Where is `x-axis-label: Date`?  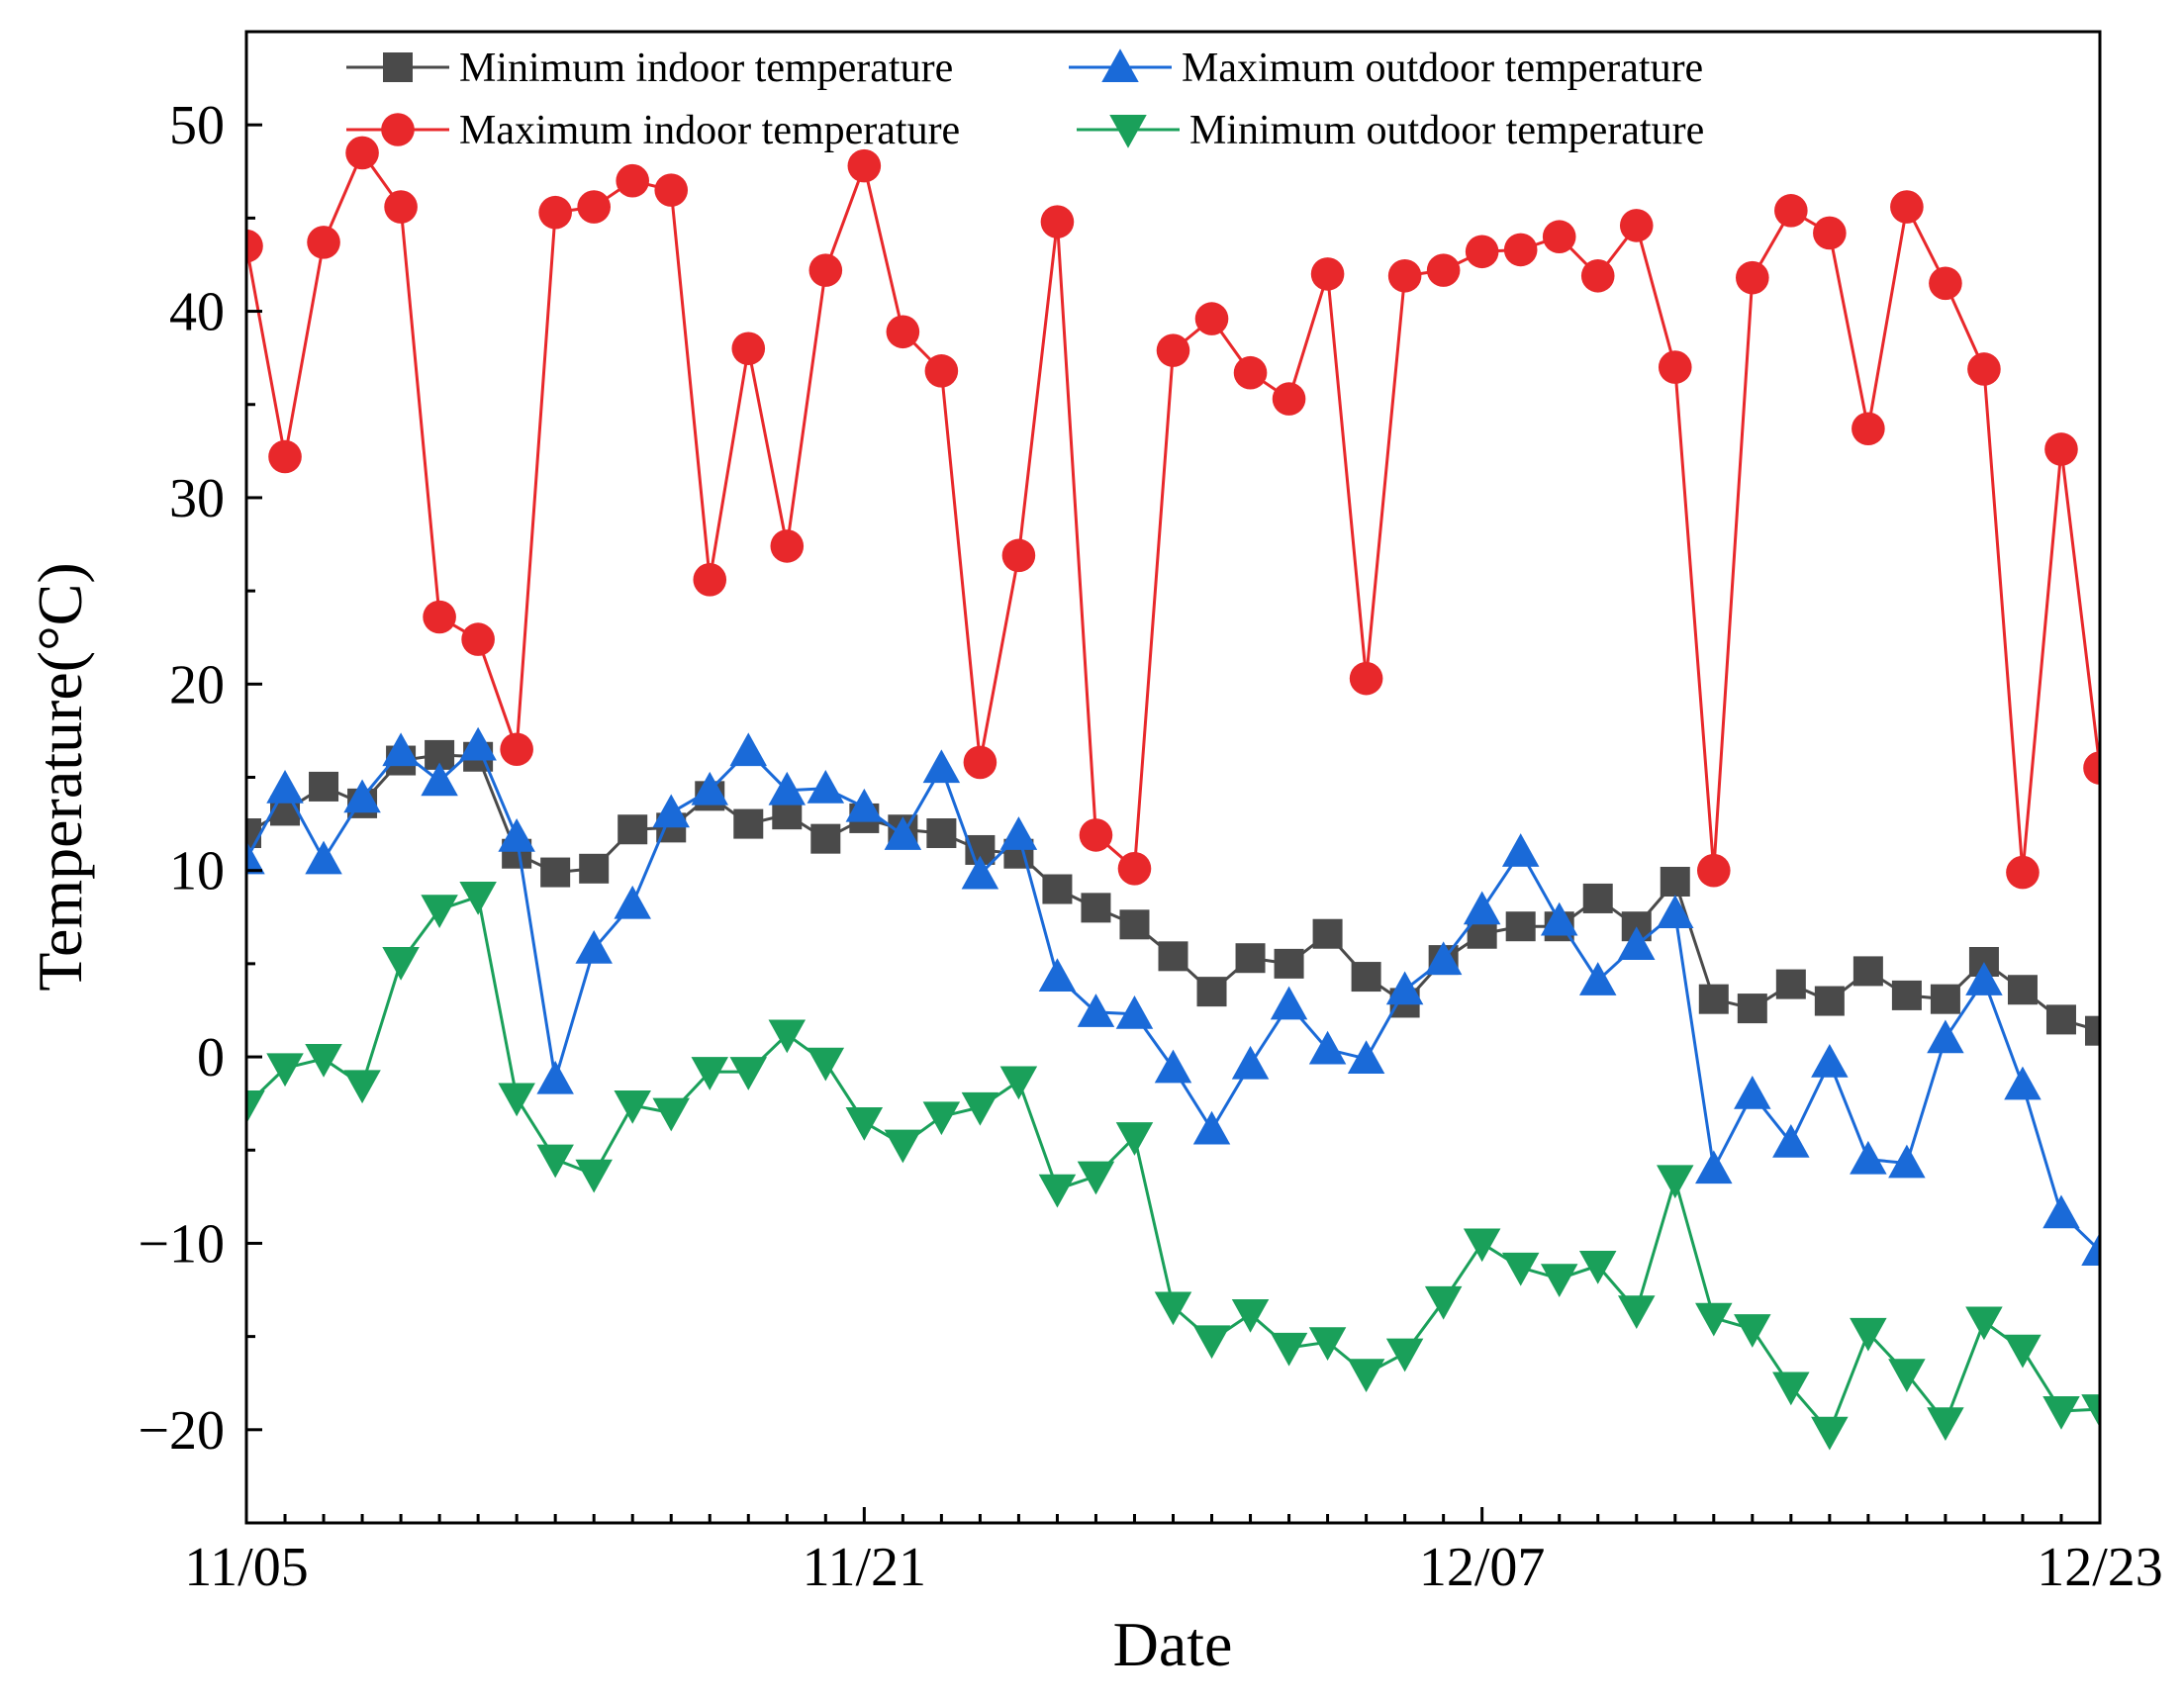 x-axis-label: Date is located at coordinates (1173, 1644).